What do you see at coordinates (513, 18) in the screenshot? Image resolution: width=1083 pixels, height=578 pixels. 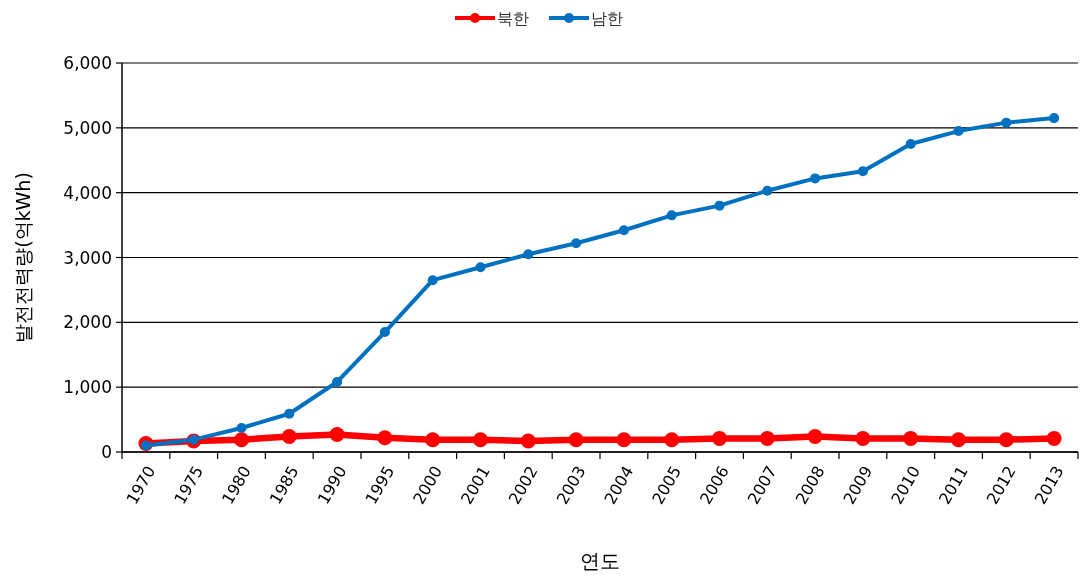 I see `legend-label: 북한` at bounding box center [513, 18].